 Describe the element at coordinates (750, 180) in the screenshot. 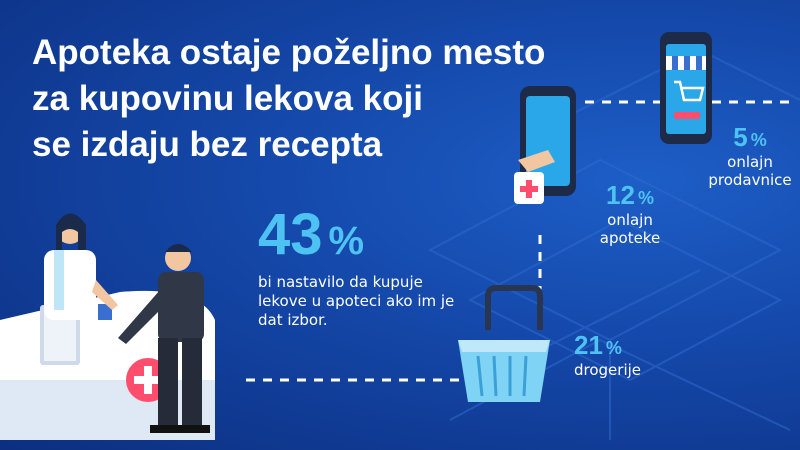

I see `stat-online-stores-label-2: prodavnice` at that location.